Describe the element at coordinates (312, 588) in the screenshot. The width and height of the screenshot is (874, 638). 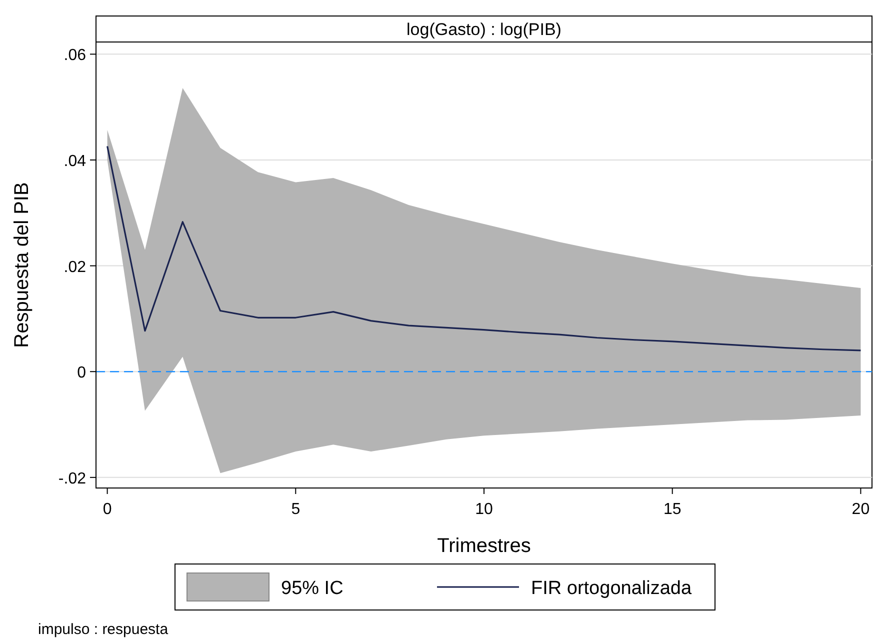
I see `text: 95% IC` at that location.